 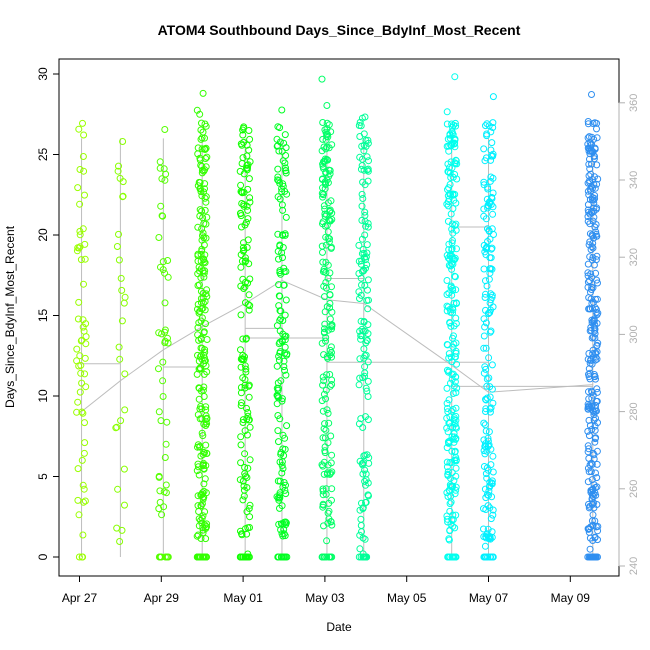 What do you see at coordinates (43, 74) in the screenshot?
I see `y-tick-label: 30` at bounding box center [43, 74].